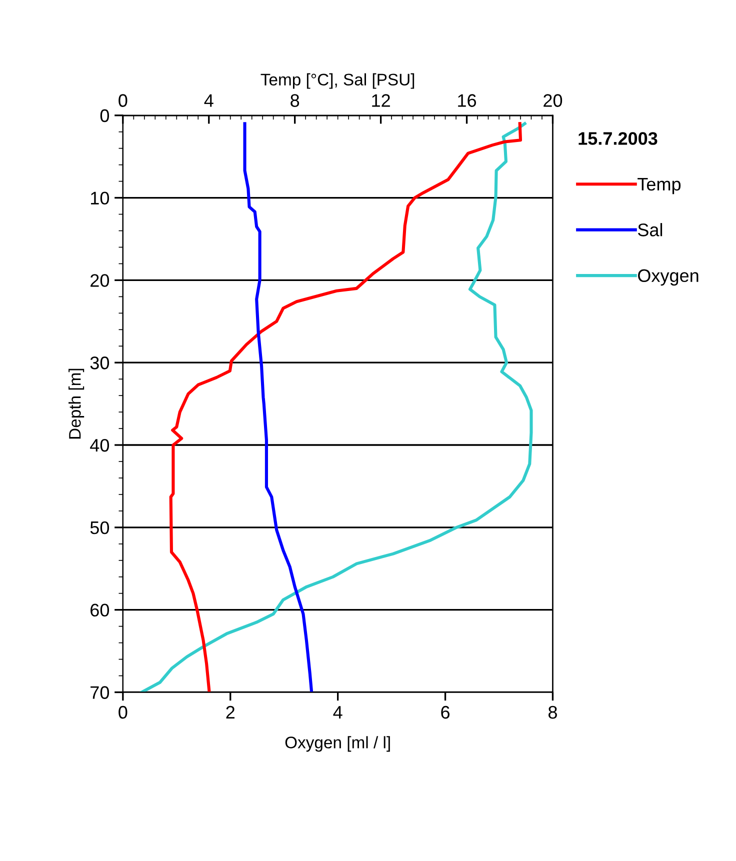 This screenshot has height=861, width=736. Describe the element at coordinates (668, 277) in the screenshot. I see `legend-label: Oxygen` at that location.